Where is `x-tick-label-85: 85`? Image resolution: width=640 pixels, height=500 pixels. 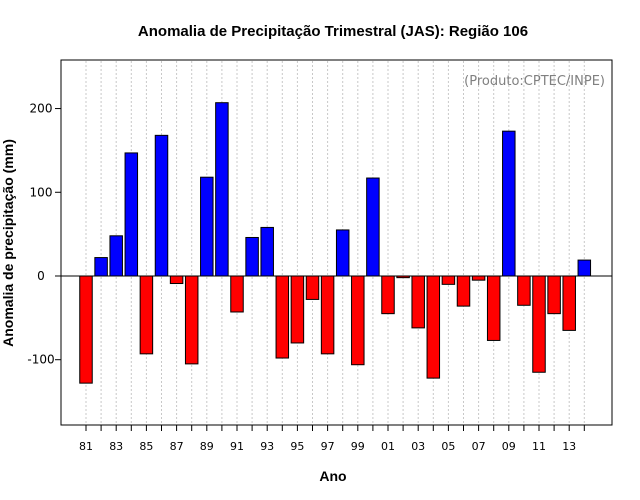 x-tick-label-85: 85 is located at coordinates (146, 446).